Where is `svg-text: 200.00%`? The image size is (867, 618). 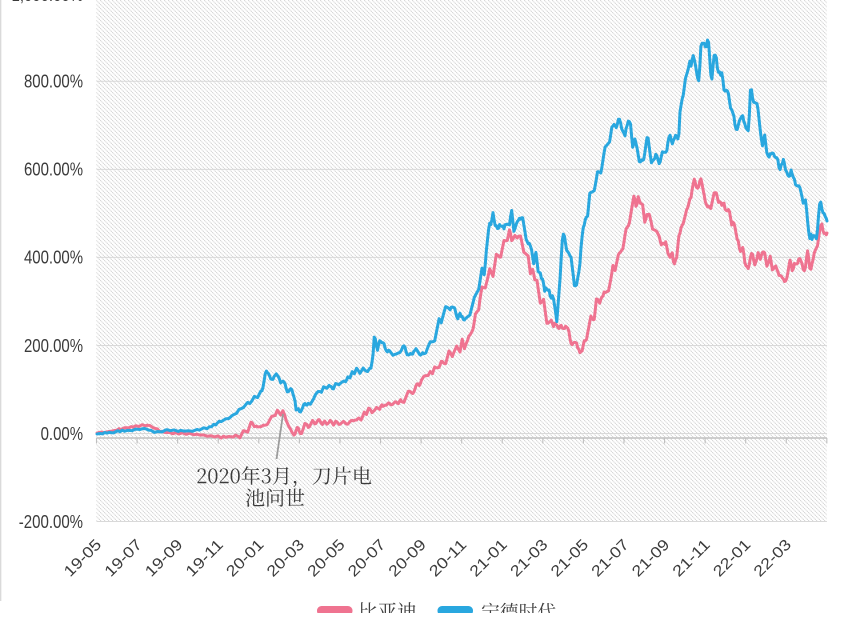
svg-text: 200.00% is located at coordinates (53, 346).